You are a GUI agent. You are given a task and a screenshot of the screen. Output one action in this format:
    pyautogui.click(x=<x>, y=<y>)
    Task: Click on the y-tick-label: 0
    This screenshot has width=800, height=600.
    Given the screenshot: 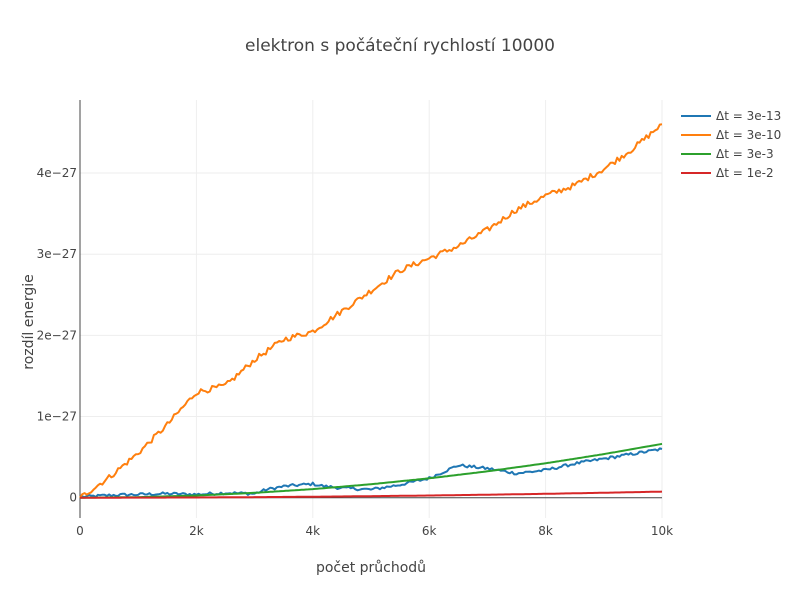 What is the action you would take?
    pyautogui.click(x=73, y=498)
    